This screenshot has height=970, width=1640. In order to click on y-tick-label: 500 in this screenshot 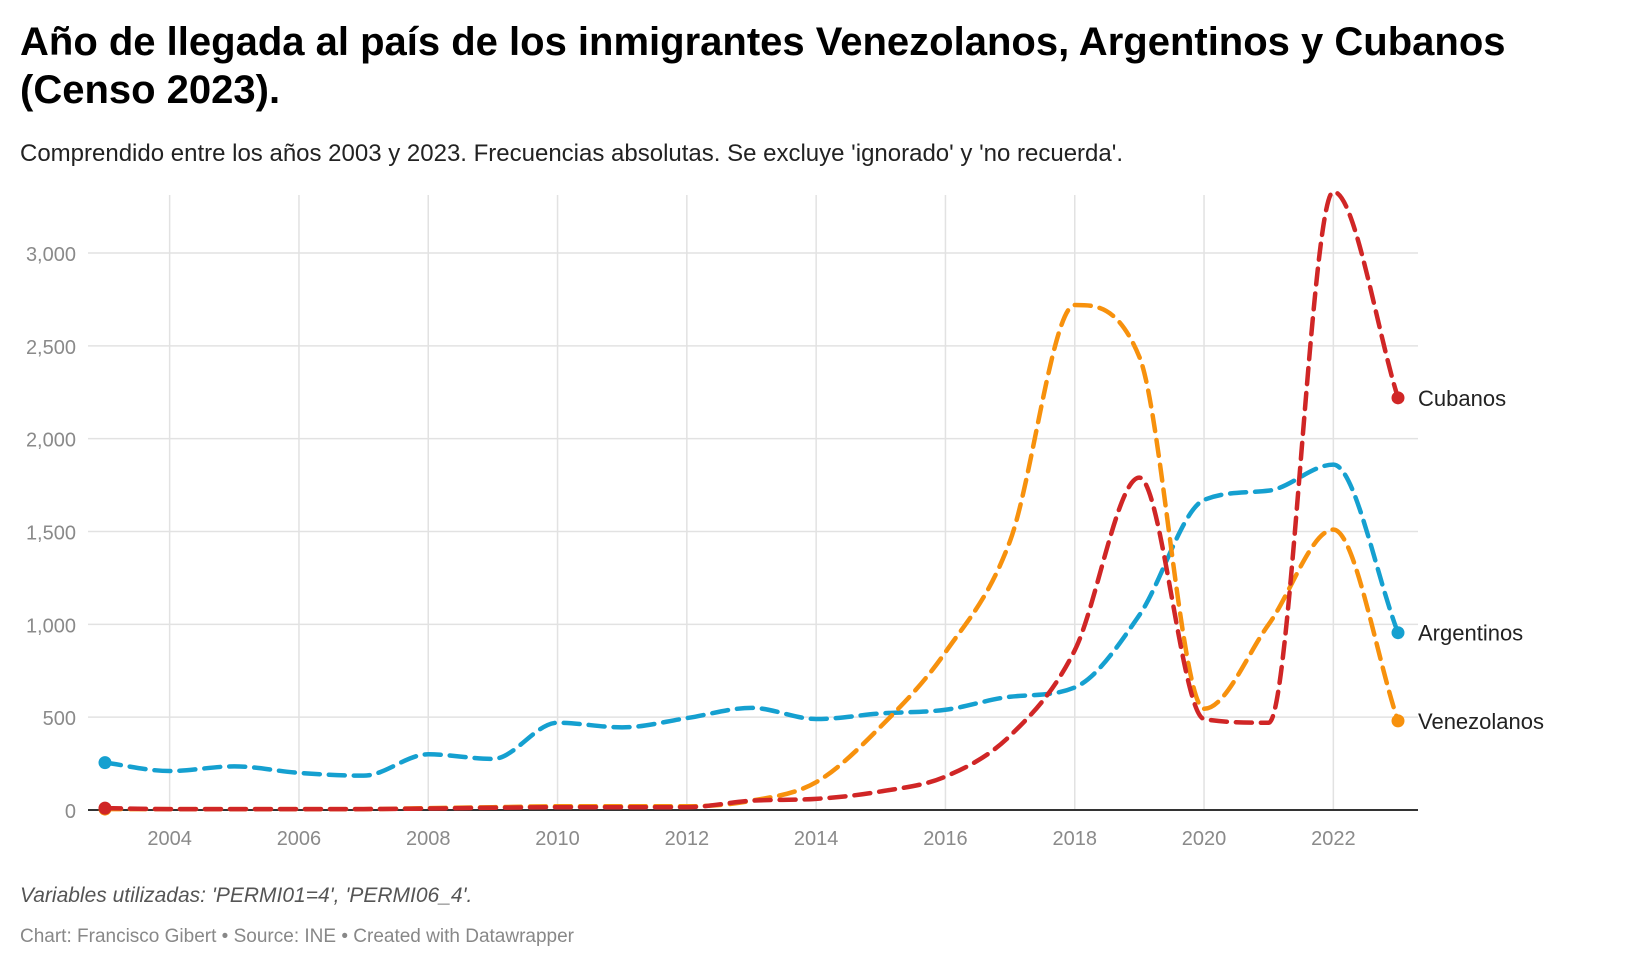, I will do `click(59, 719)`.